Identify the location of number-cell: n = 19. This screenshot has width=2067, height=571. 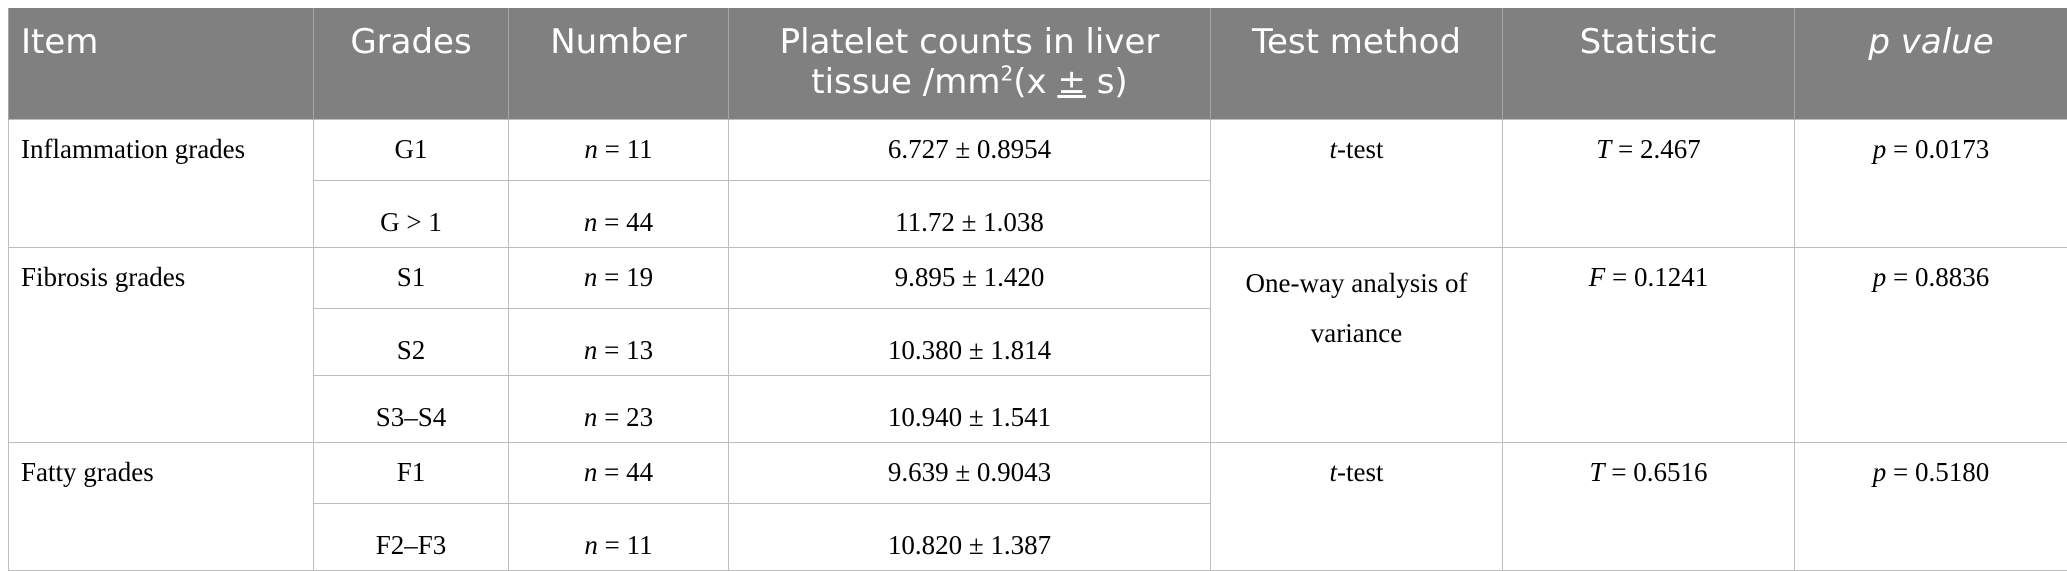
(619, 277).